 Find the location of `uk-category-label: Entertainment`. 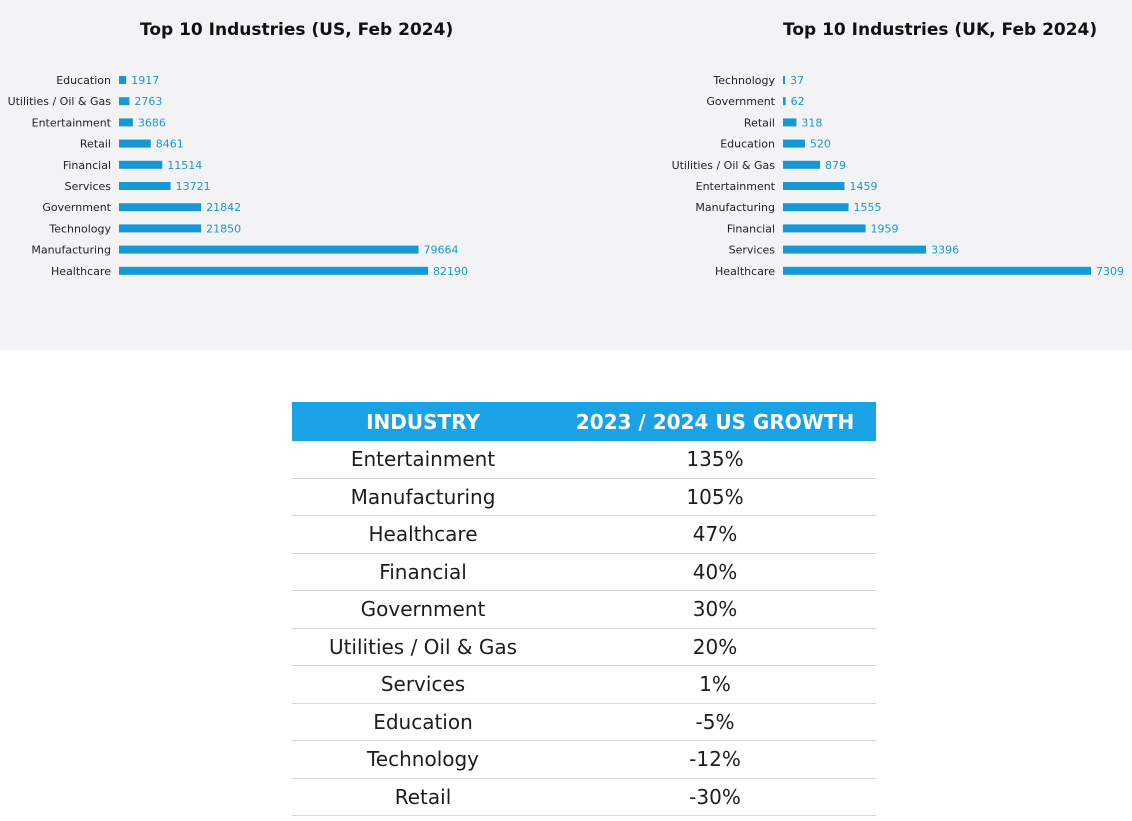

uk-category-label: Entertainment is located at coordinates (736, 186).